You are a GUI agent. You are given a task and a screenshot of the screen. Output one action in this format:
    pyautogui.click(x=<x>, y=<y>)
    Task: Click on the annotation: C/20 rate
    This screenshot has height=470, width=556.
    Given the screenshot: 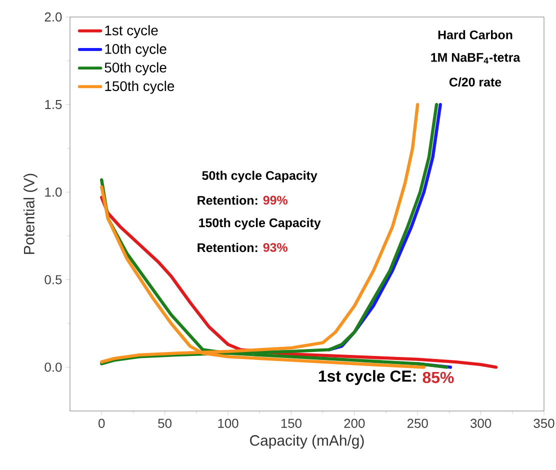 What is the action you would take?
    pyautogui.click(x=475, y=82)
    